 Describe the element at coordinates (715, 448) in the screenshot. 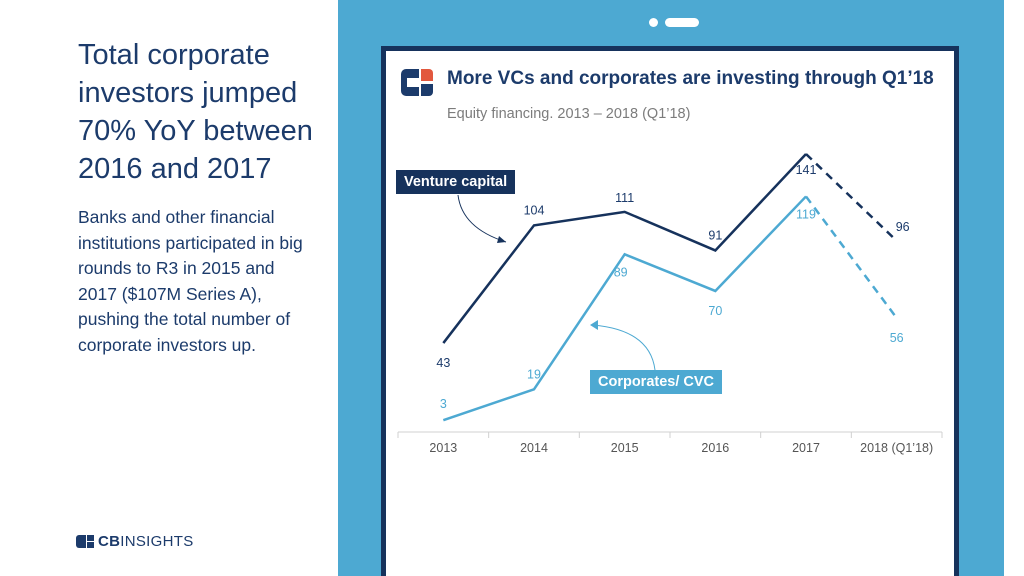

I see `x-tick-label: 2016` at that location.